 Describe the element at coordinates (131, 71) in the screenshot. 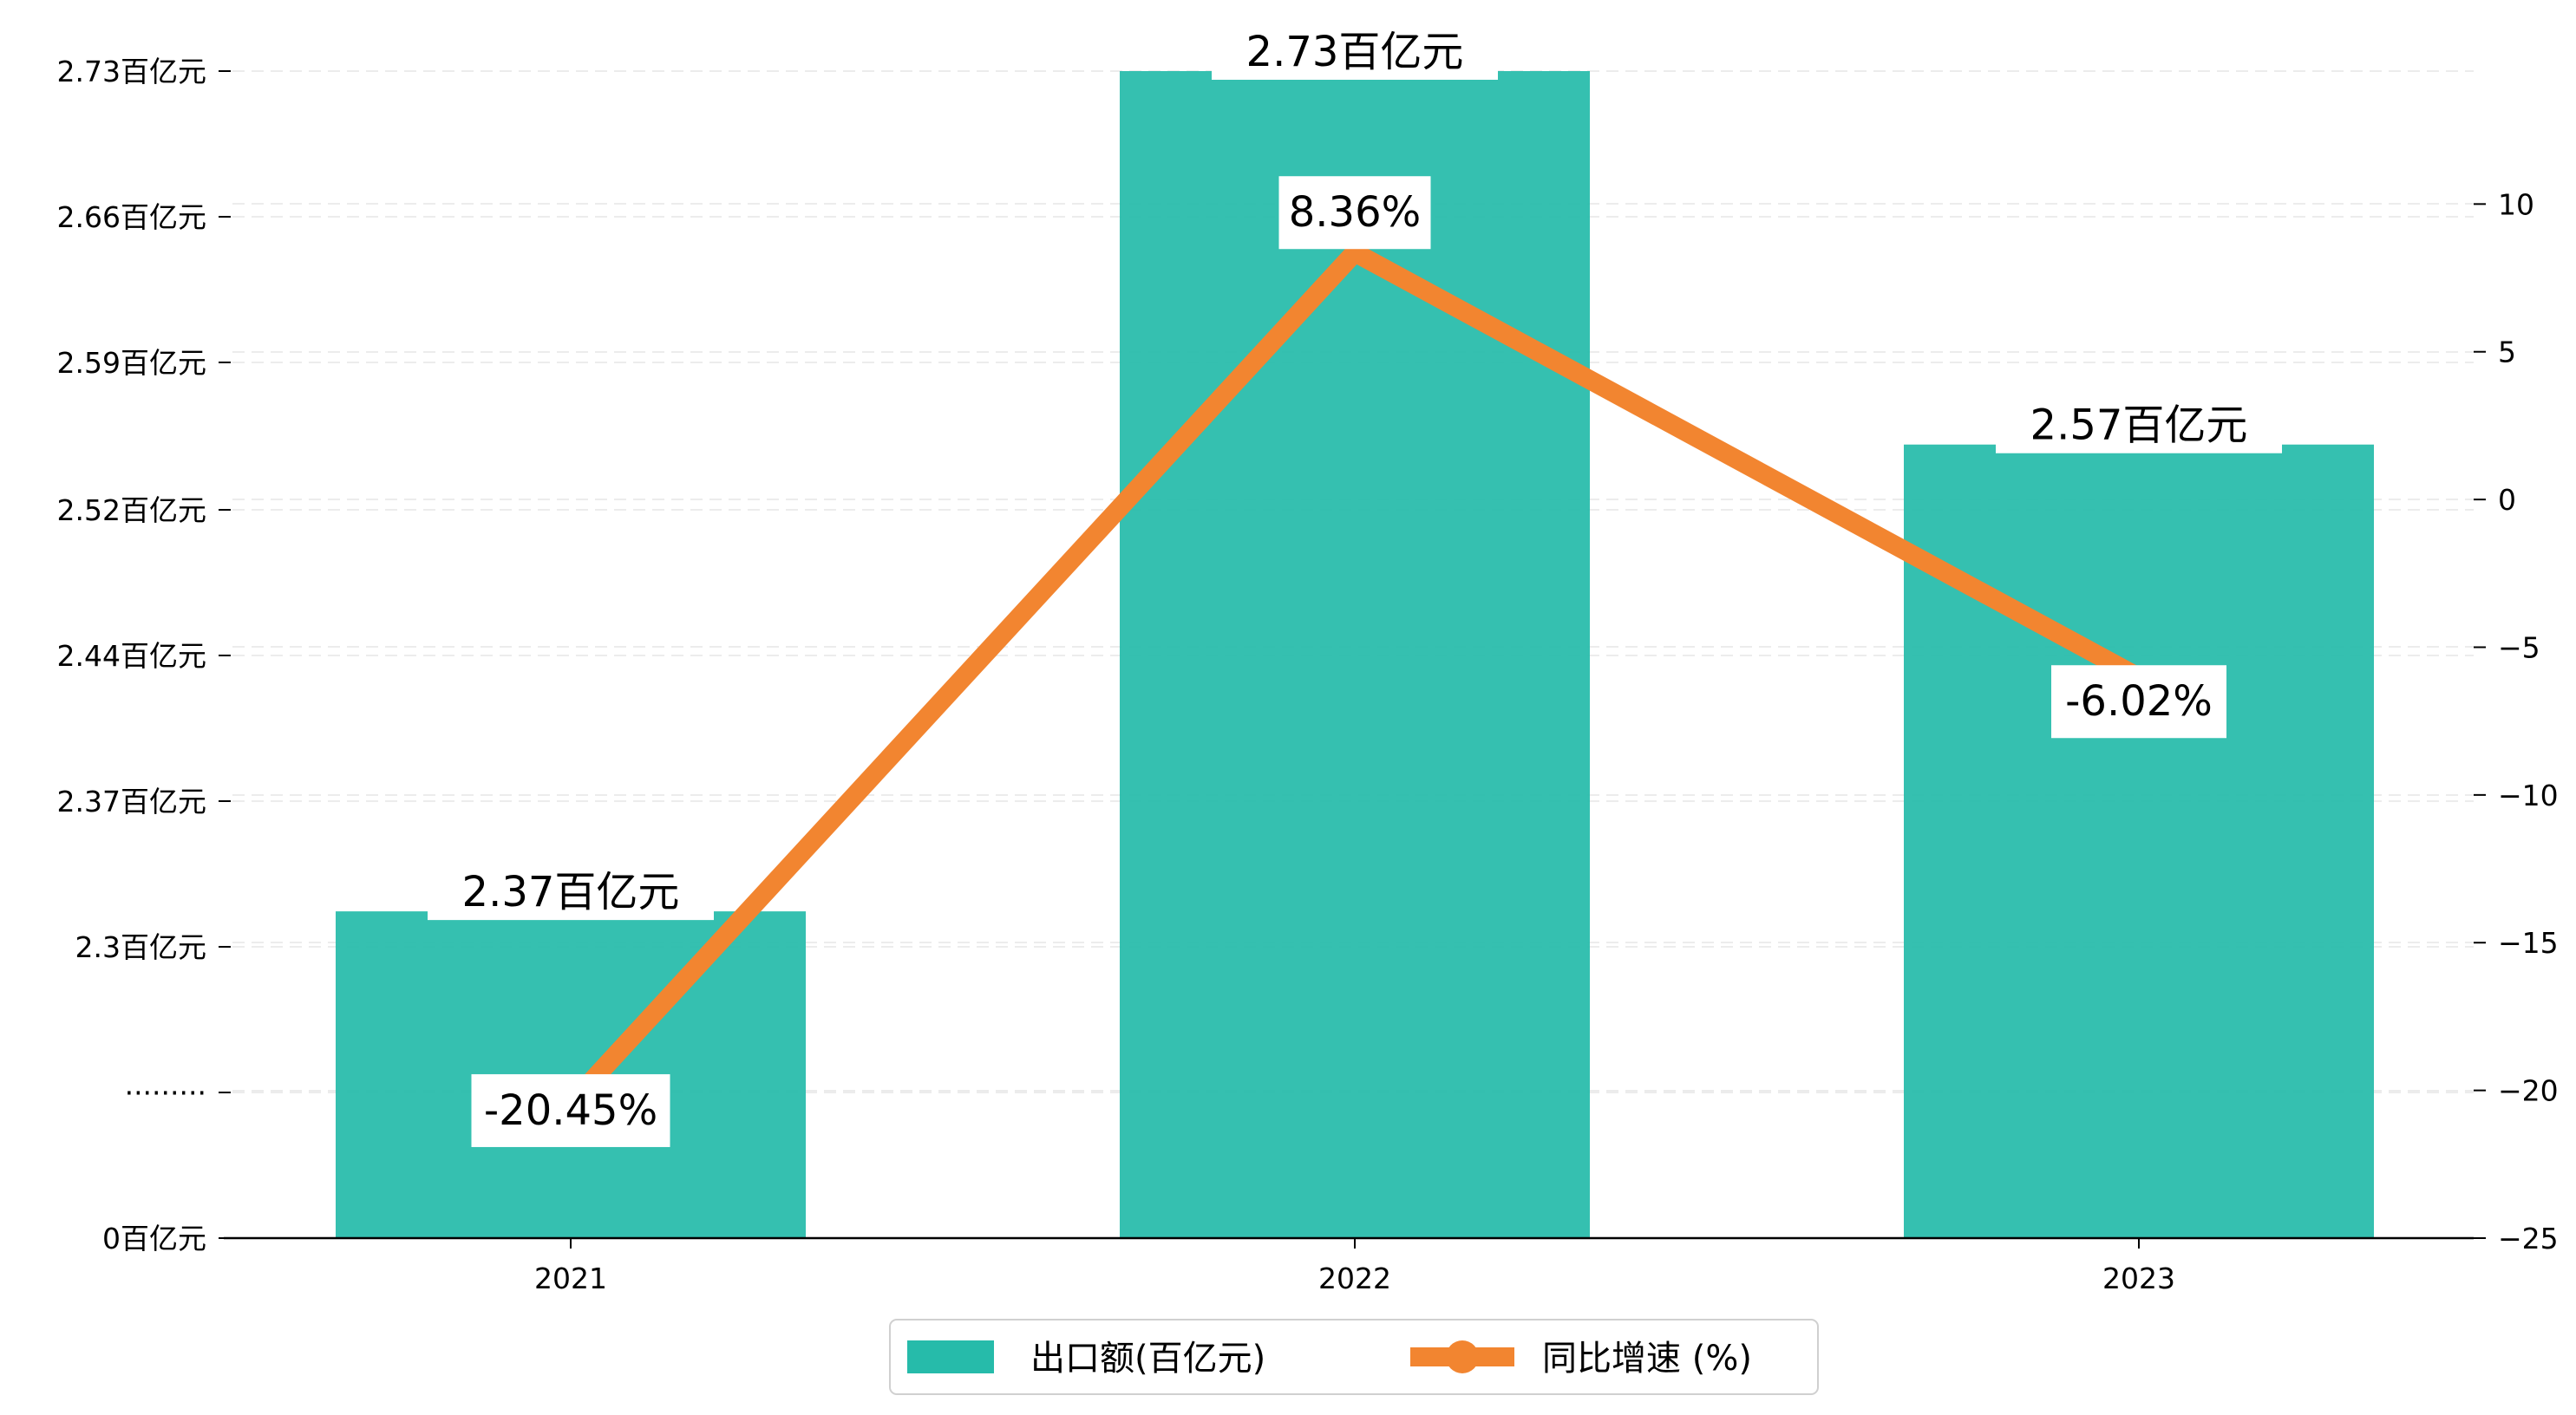

I see `left-tick-label: 2.73百亿元` at that location.